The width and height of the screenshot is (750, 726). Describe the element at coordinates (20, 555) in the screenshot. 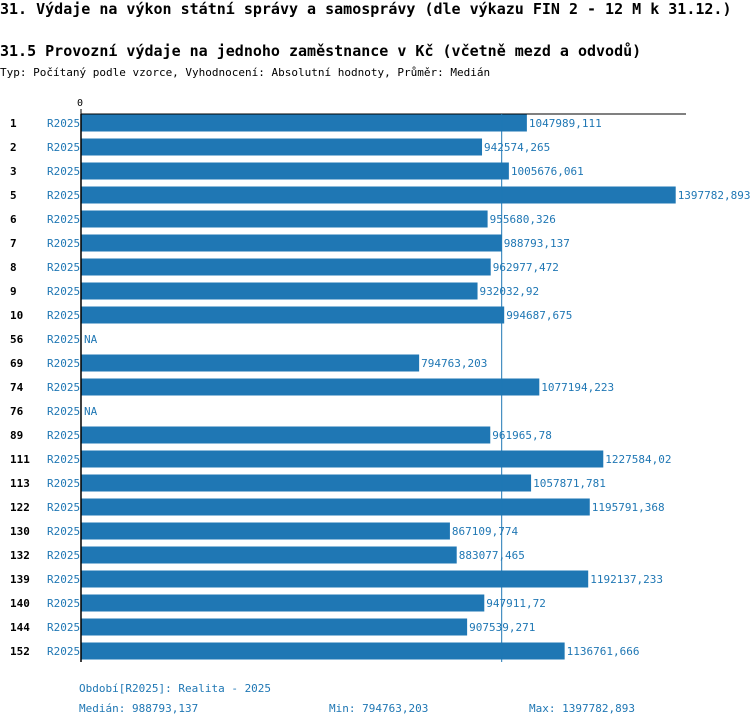

I see `category-label: 132` at that location.